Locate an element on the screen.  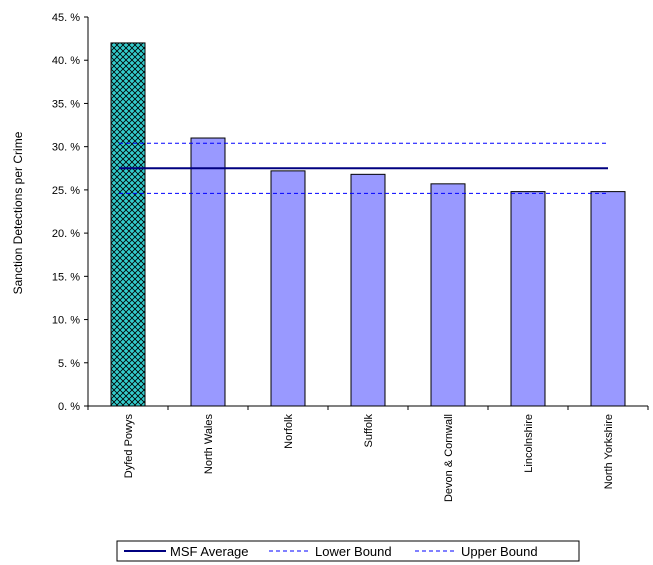
bar-lincolnshire is located at coordinates (528, 299).